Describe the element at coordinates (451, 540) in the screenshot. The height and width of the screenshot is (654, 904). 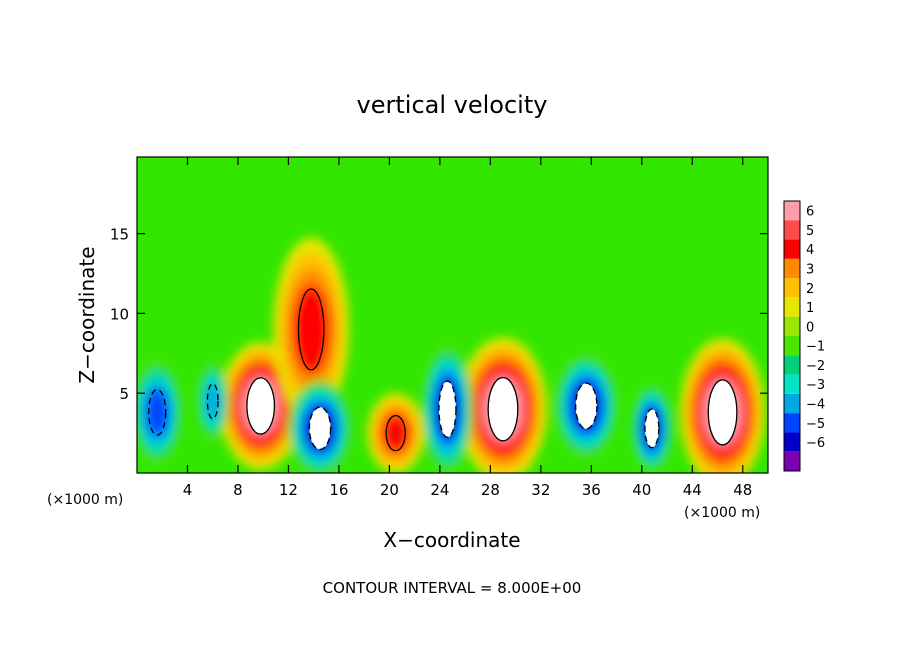
I see `x-axis-label: X−coordinate` at that location.